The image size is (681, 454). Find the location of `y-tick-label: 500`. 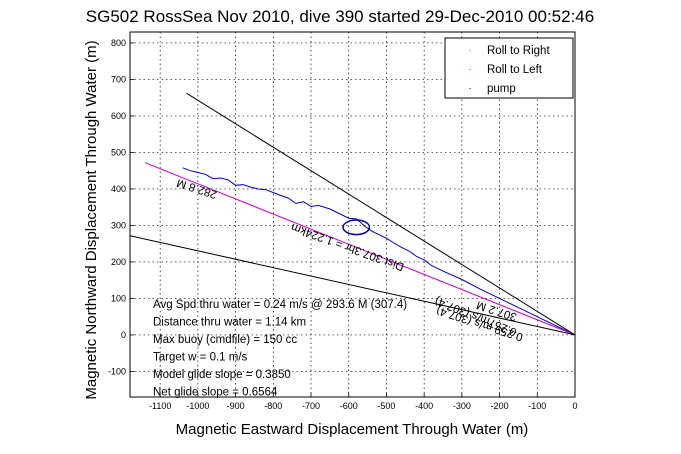

y-tick-label: 500 is located at coordinates (118, 152).